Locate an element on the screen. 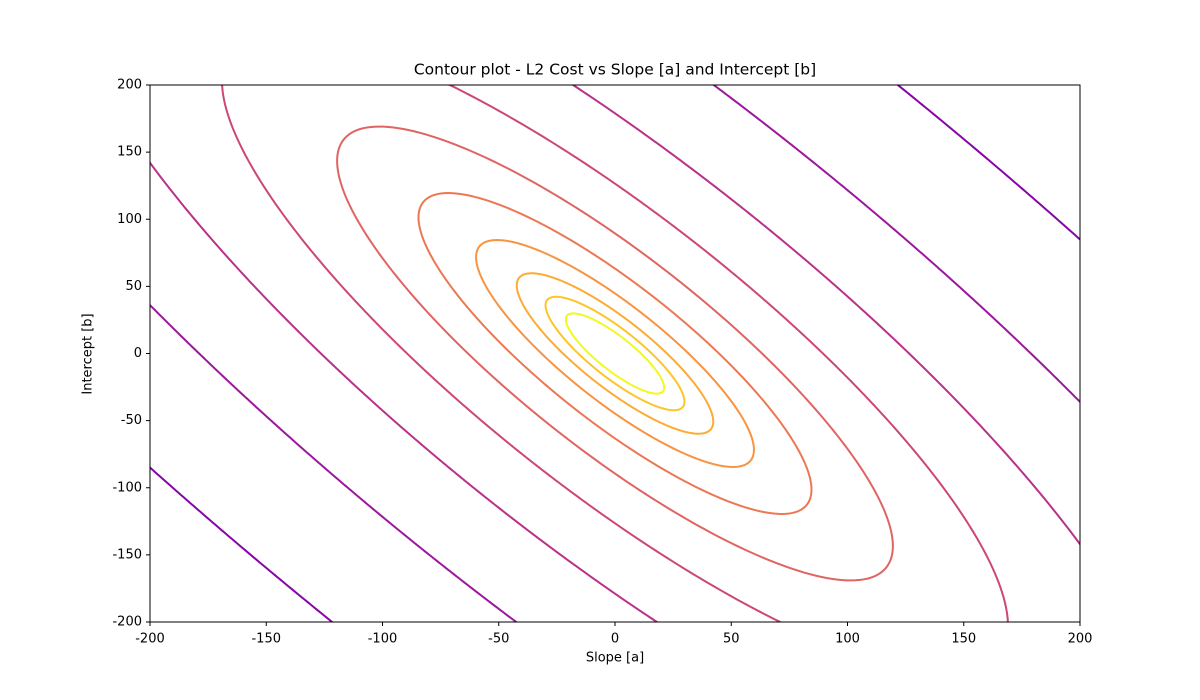 This screenshot has width=1200, height=700. y-tick-label: 200 is located at coordinates (129, 85).